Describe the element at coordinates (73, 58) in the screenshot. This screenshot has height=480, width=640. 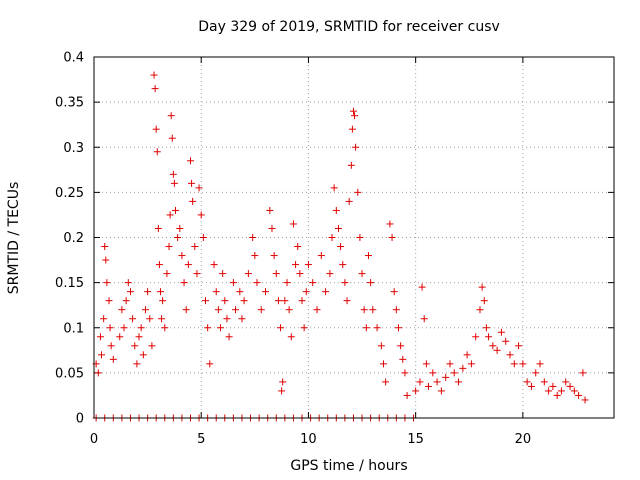
I see `y-tick-label: 0.4` at that location.